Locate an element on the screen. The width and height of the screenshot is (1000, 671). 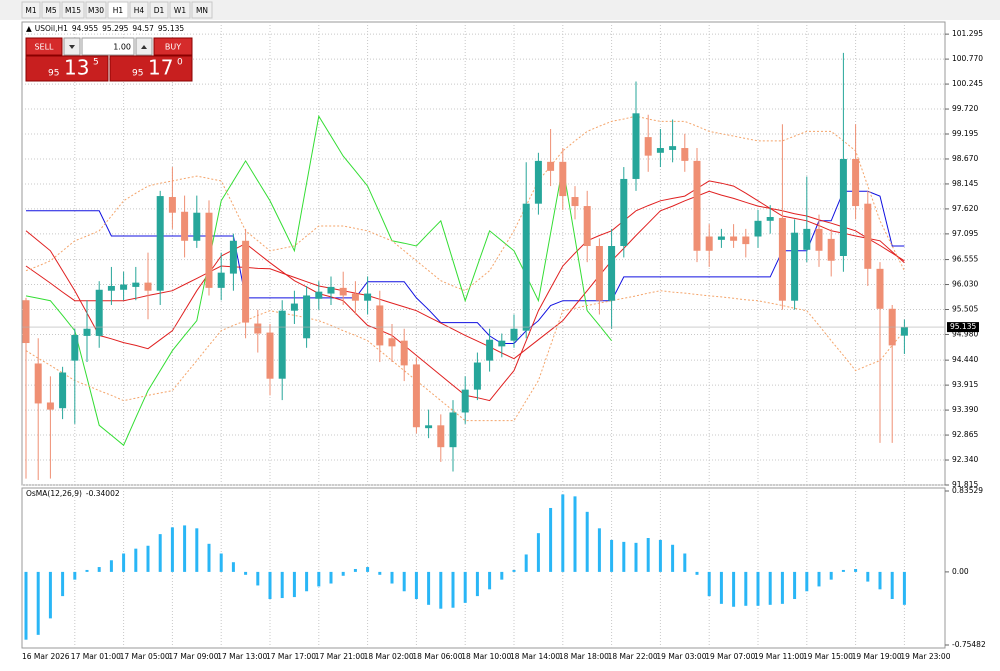
timeframe-label: M1 is located at coordinates (30, 10).